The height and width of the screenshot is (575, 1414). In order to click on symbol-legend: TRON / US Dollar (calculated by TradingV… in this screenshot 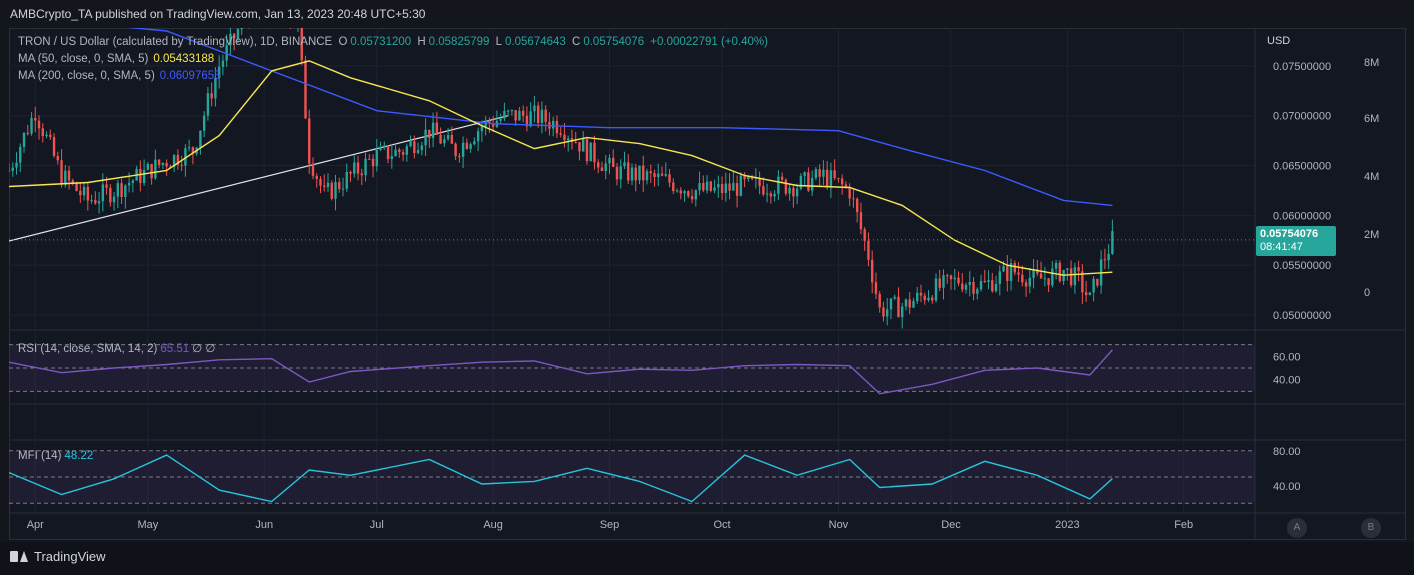, I will do `click(394, 42)`.